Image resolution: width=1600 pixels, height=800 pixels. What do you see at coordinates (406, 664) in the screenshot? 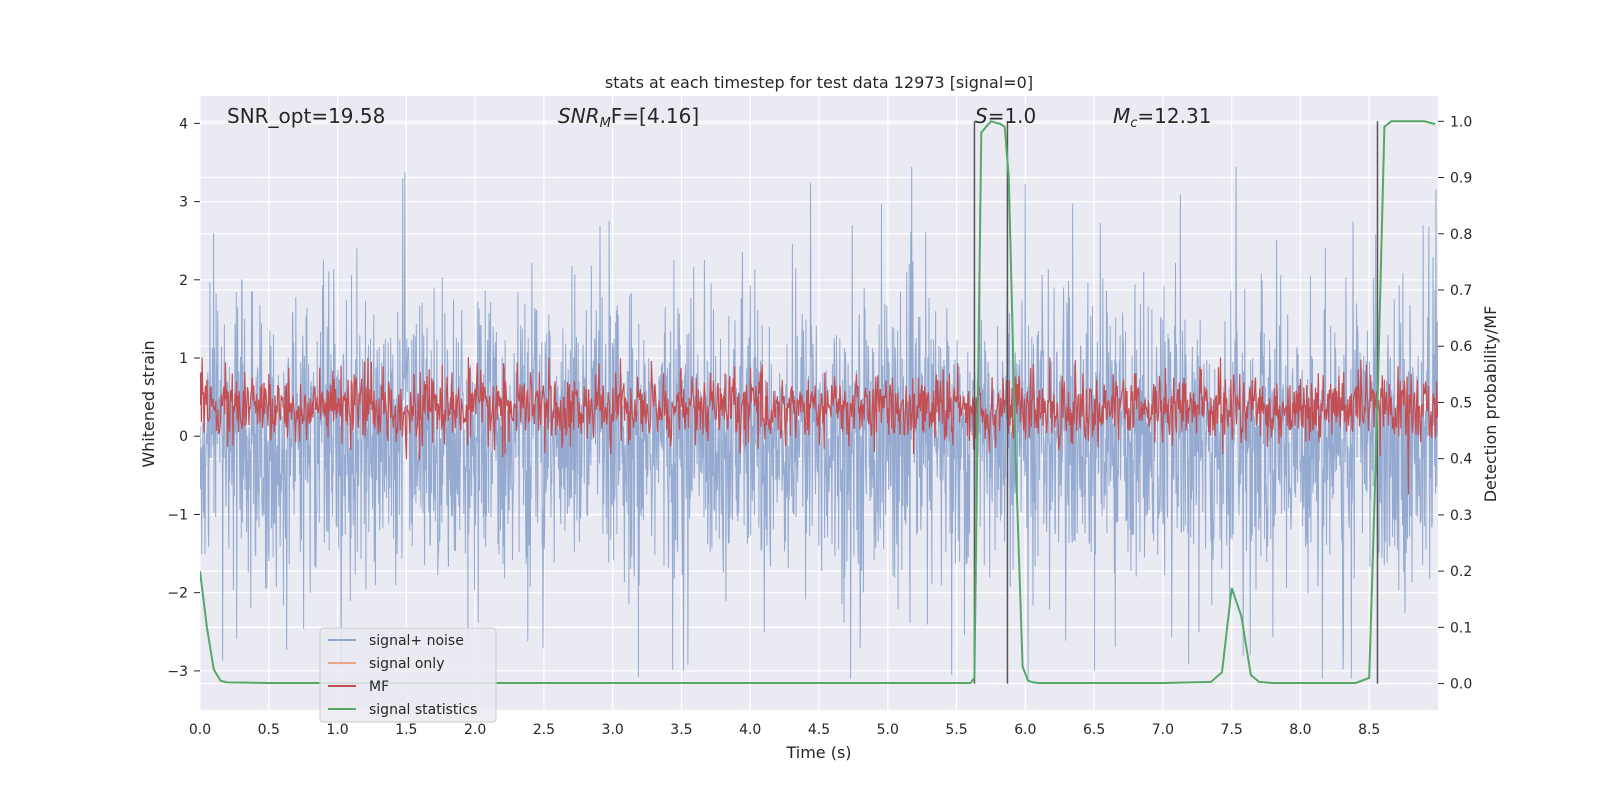
I see `legend-label-signal-only: signal only` at bounding box center [406, 664].